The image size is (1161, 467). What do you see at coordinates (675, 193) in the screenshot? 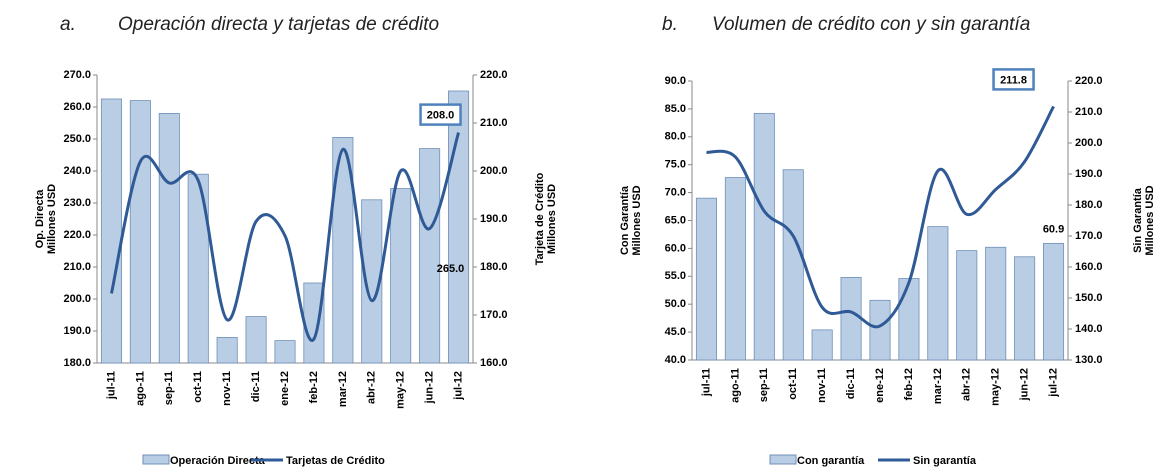
I see `y-tick-label: 70.0` at bounding box center [675, 193].